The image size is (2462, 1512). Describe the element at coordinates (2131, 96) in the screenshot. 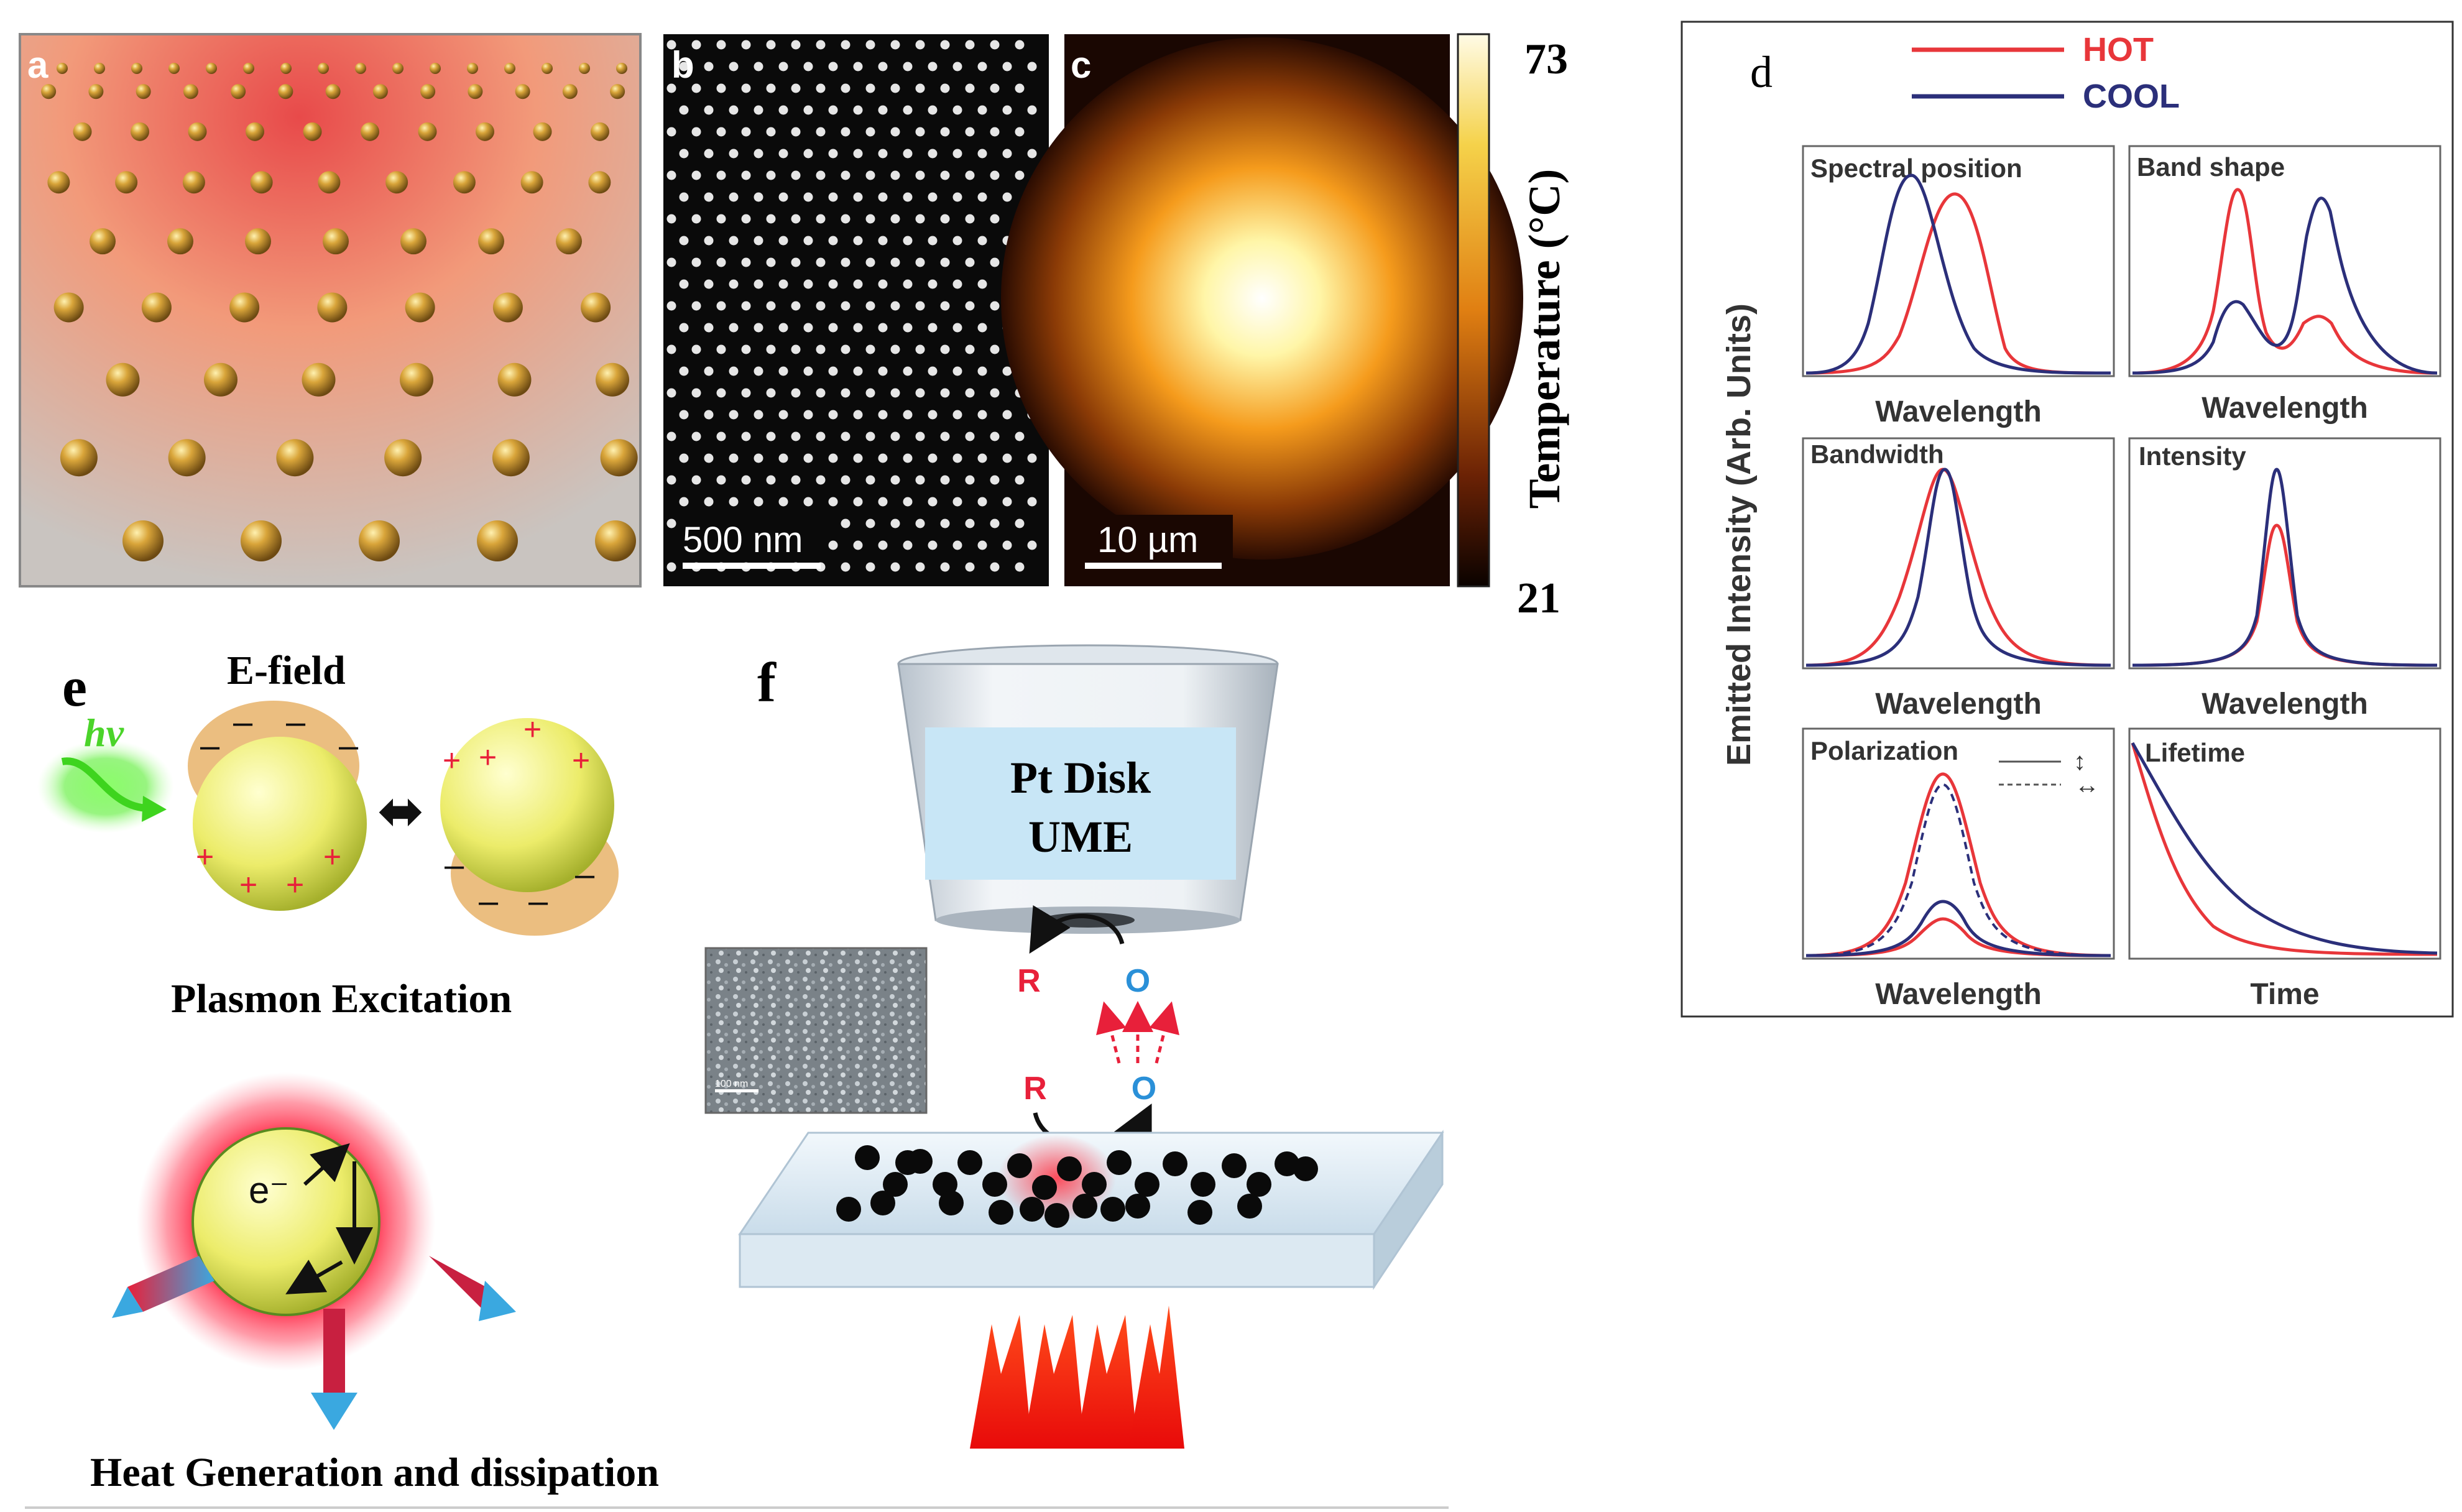

I see `legend-cool-label: COOL` at that location.